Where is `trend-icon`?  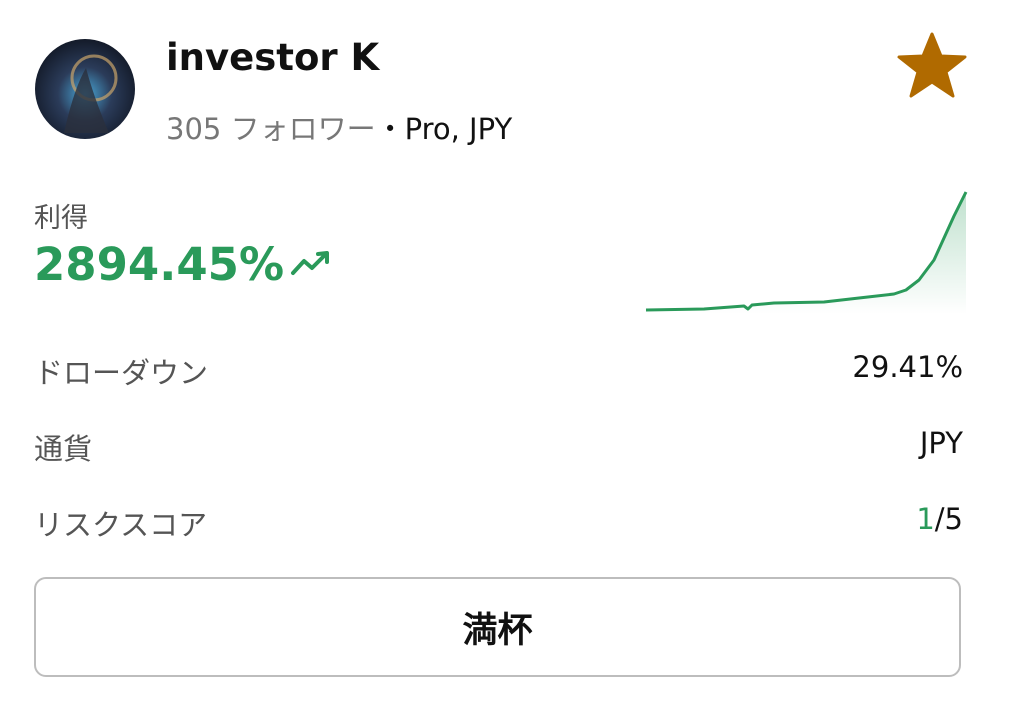
trend-icon is located at coordinates (310, 263).